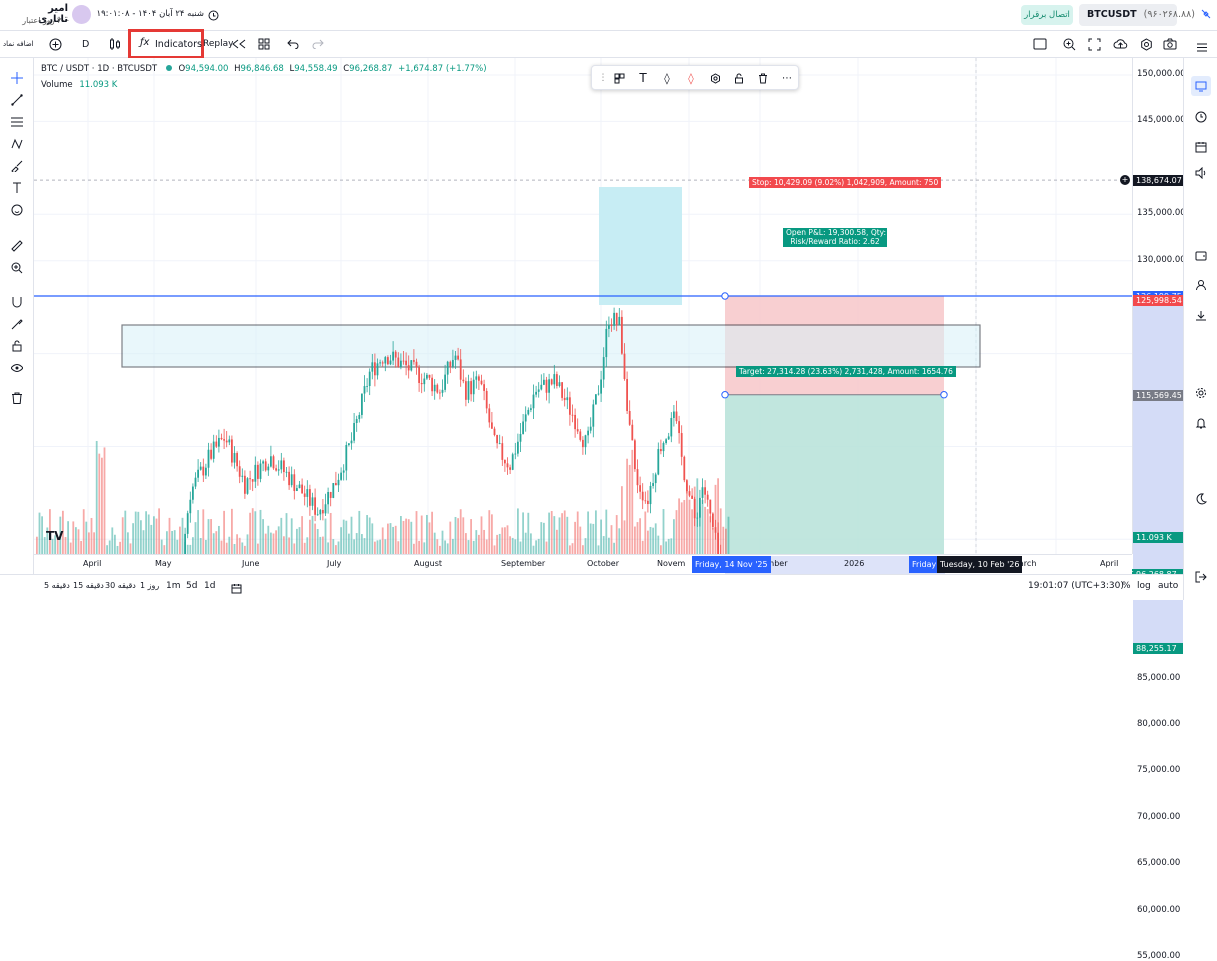  Describe the element at coordinates (55, 536) in the screenshot. I see `tradingview-logo: TV` at that location.